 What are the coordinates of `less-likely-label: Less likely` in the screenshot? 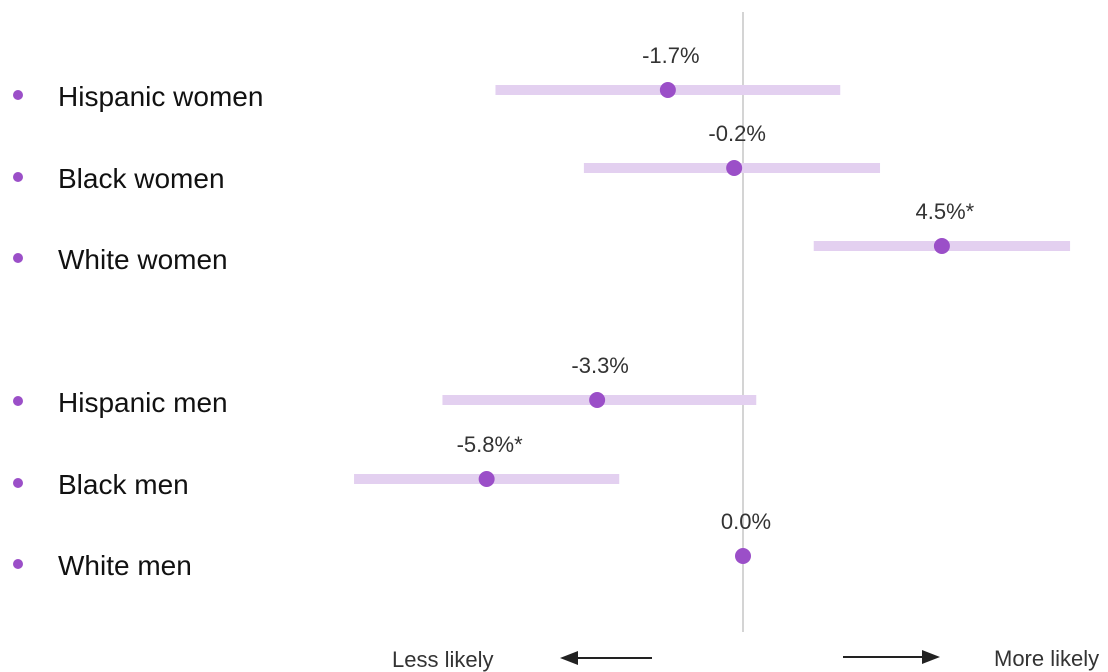 It's located at (442, 659).